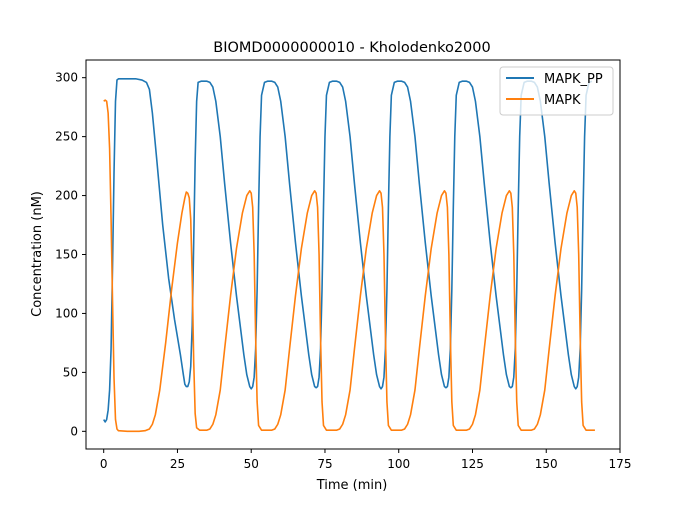 This screenshot has width=688, height=508. What do you see at coordinates (366, 460) in the screenshot?
I see `x-axis-ticks: 0 25 50 75 100 125 150 175` at bounding box center [366, 460].